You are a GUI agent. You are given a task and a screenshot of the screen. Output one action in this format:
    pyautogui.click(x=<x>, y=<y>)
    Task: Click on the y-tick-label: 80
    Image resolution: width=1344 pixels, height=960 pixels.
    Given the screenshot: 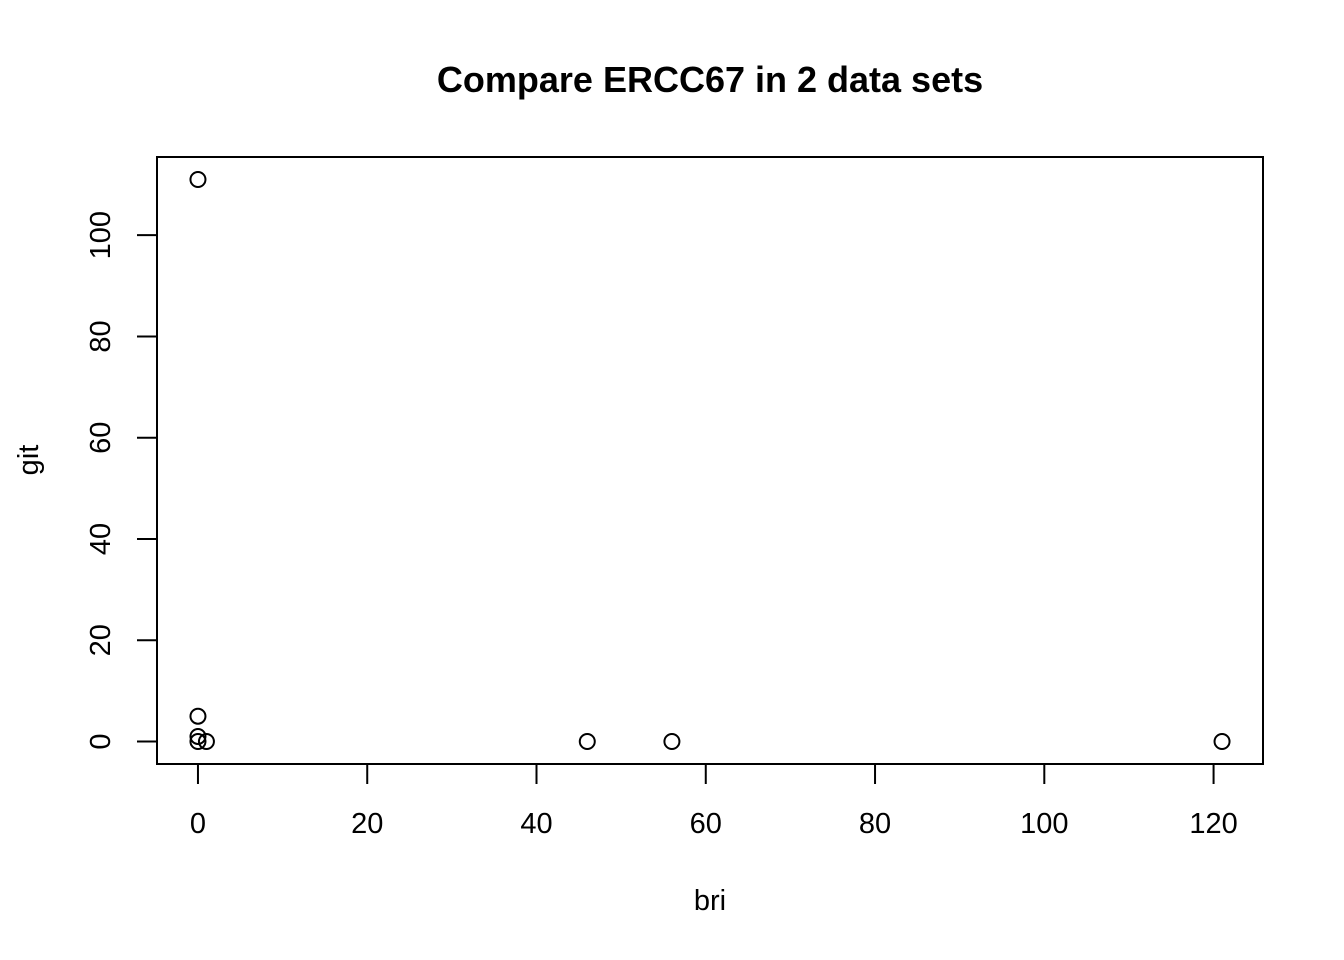 What is the action you would take?
    pyautogui.click(x=101, y=336)
    